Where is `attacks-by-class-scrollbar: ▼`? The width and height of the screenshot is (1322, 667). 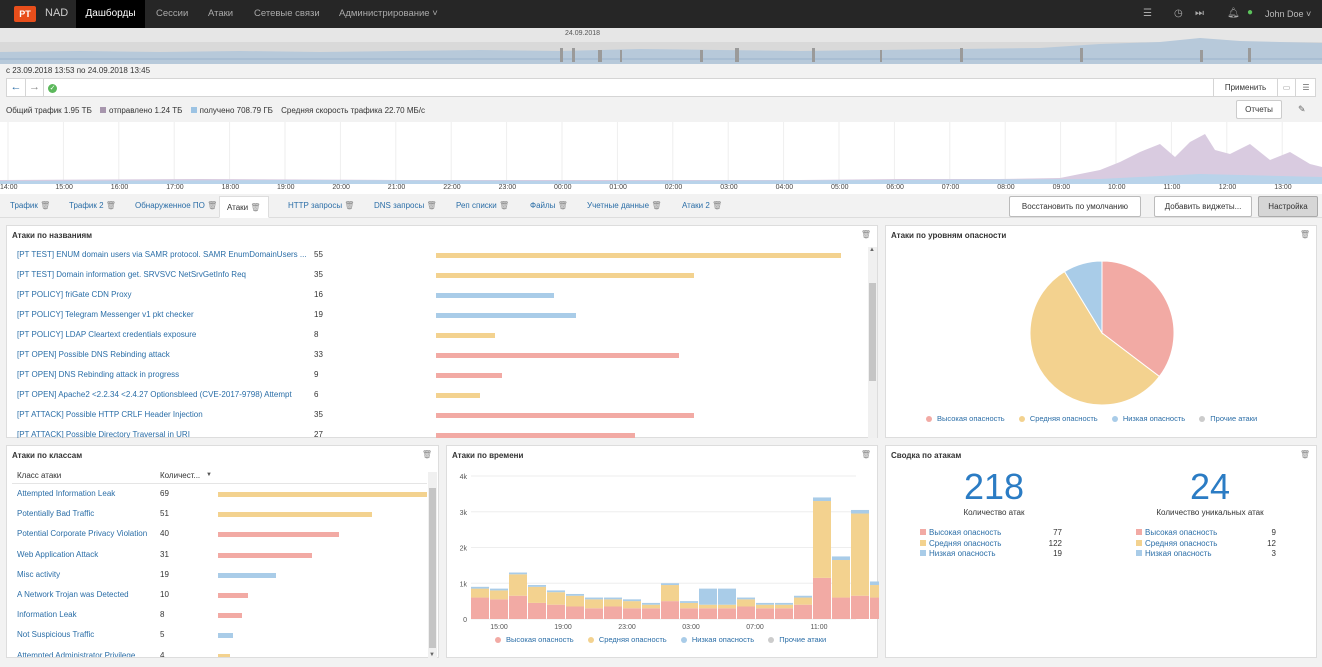
attacks-by-class-scrollbar: ▼ is located at coordinates (432, 565).